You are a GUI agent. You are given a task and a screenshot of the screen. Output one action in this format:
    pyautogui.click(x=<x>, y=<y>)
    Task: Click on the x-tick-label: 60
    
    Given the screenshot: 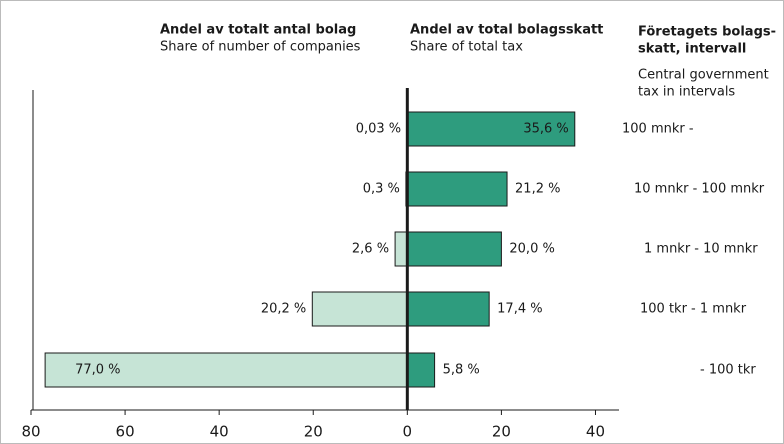 What is the action you would take?
    pyautogui.click(x=125, y=432)
    